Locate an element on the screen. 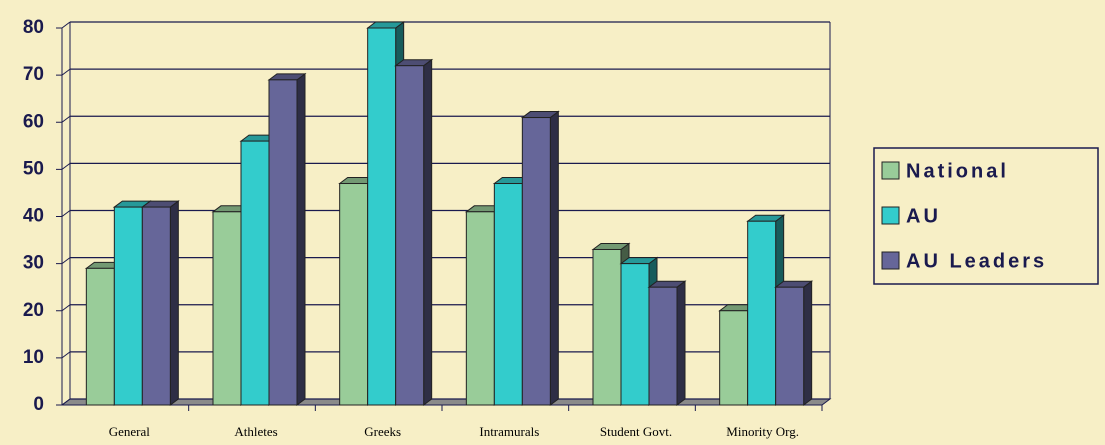 The height and width of the screenshot is (445, 1105). legend-label: National is located at coordinates (957, 171).